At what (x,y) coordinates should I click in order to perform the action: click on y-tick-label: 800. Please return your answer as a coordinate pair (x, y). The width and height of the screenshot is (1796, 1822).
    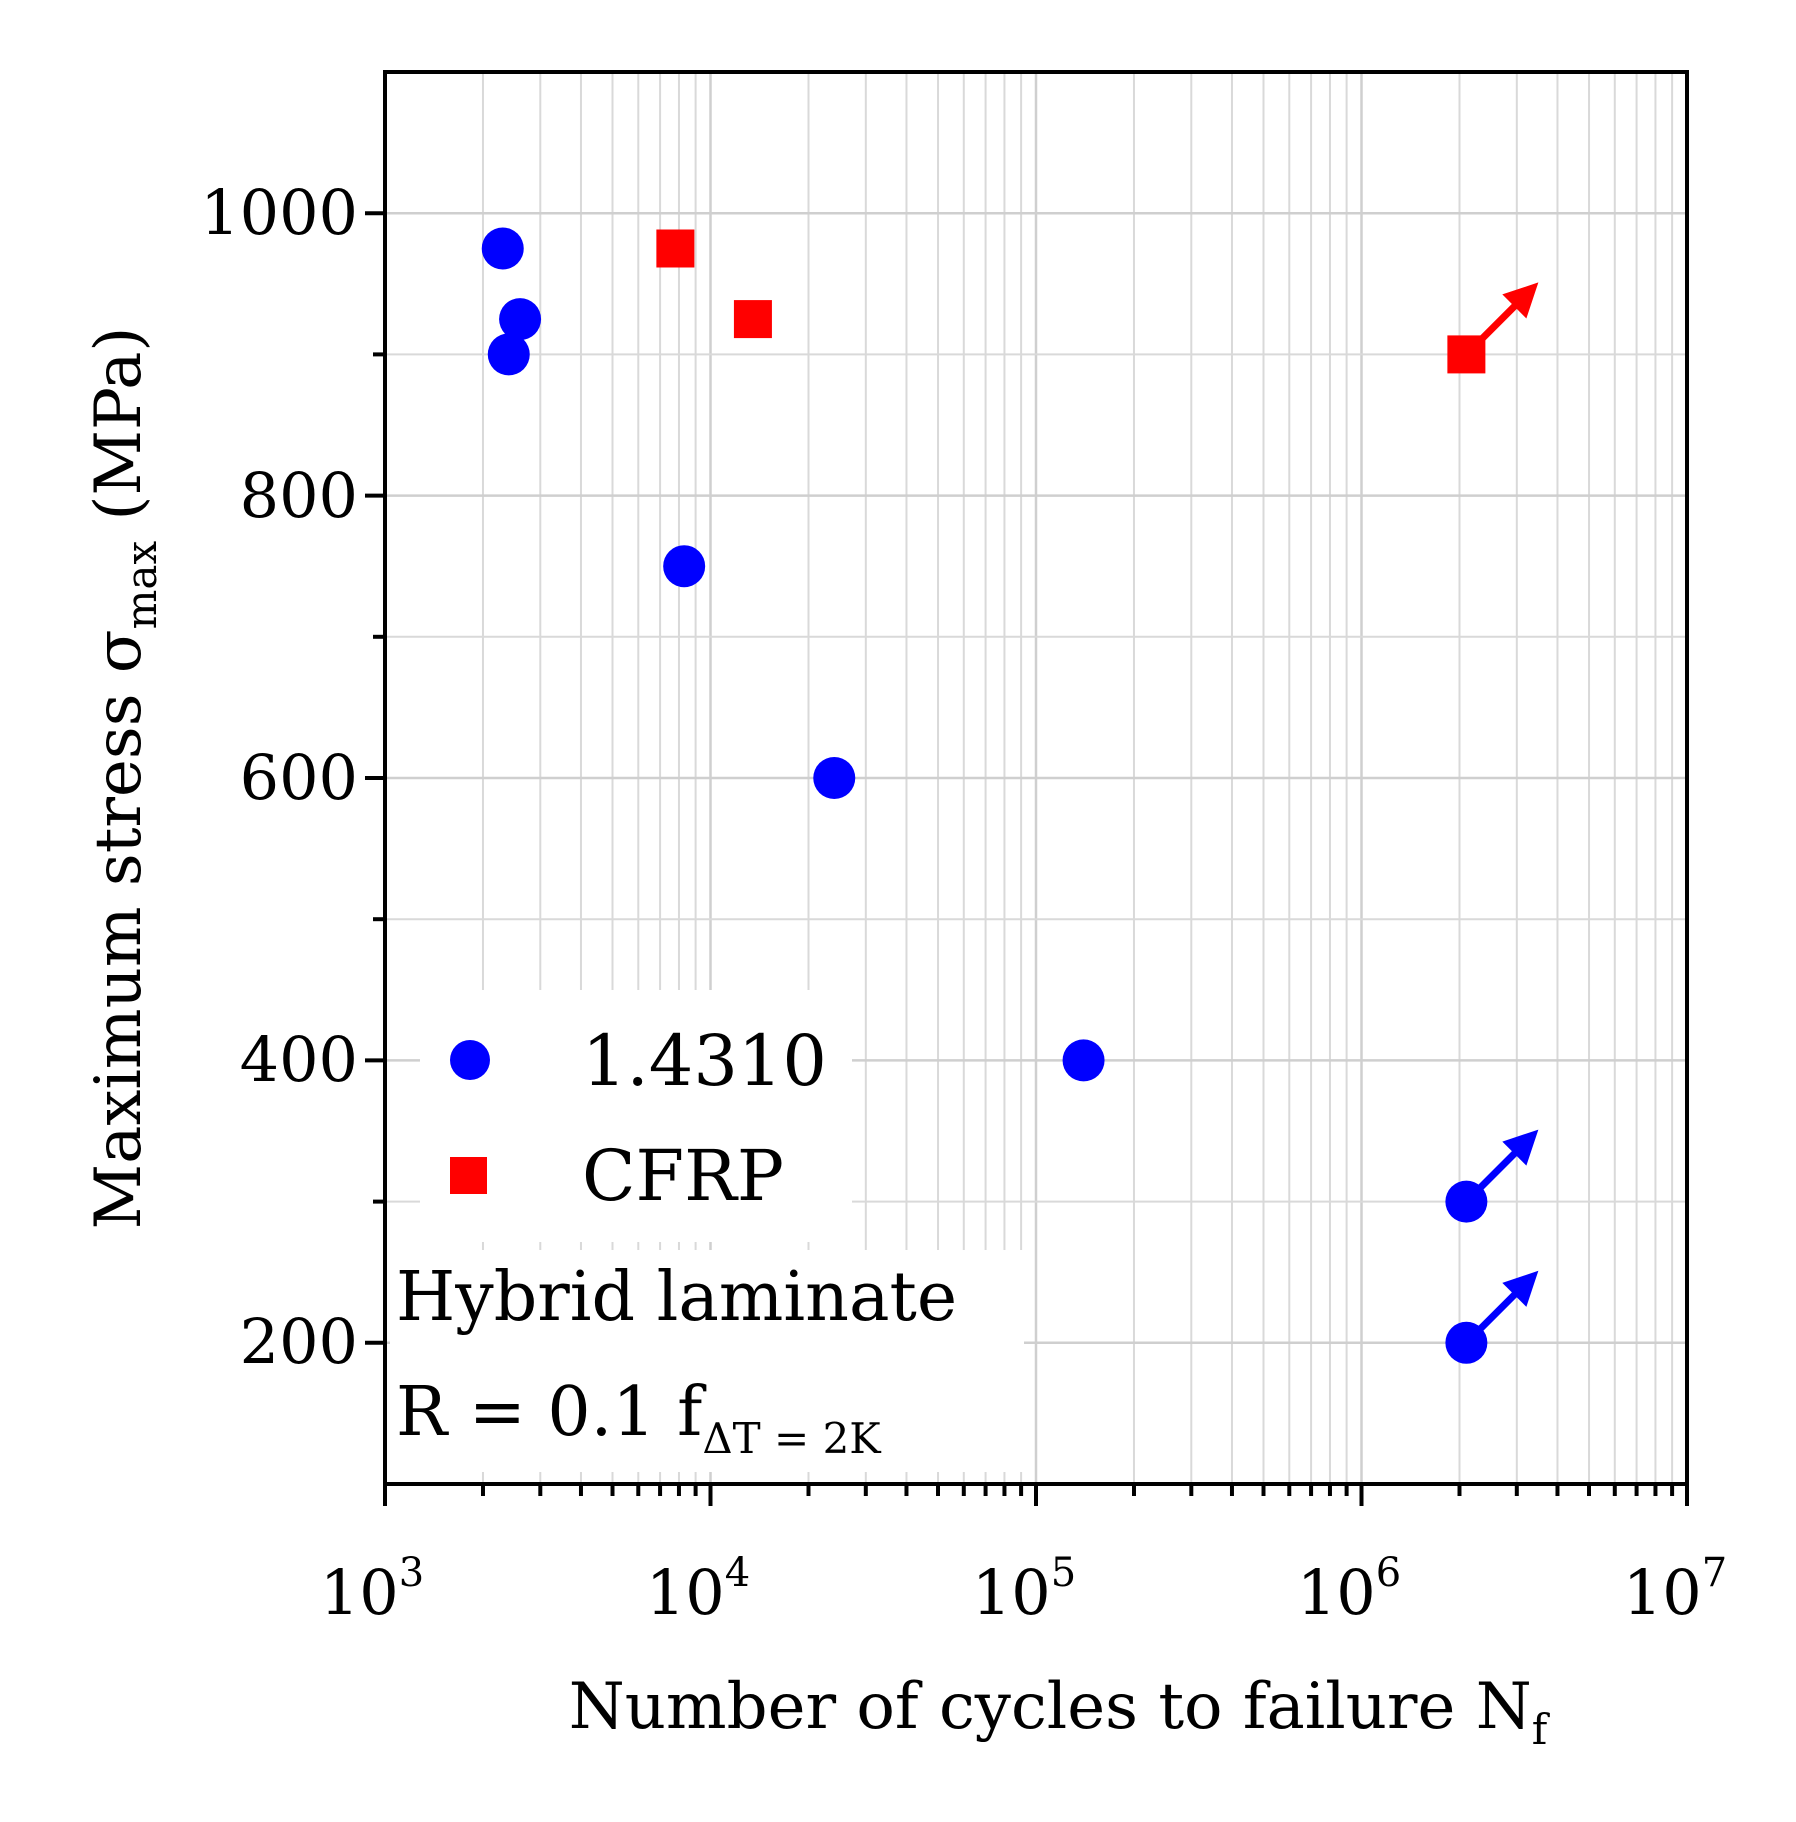
    Looking at the image, I should click on (299, 495).